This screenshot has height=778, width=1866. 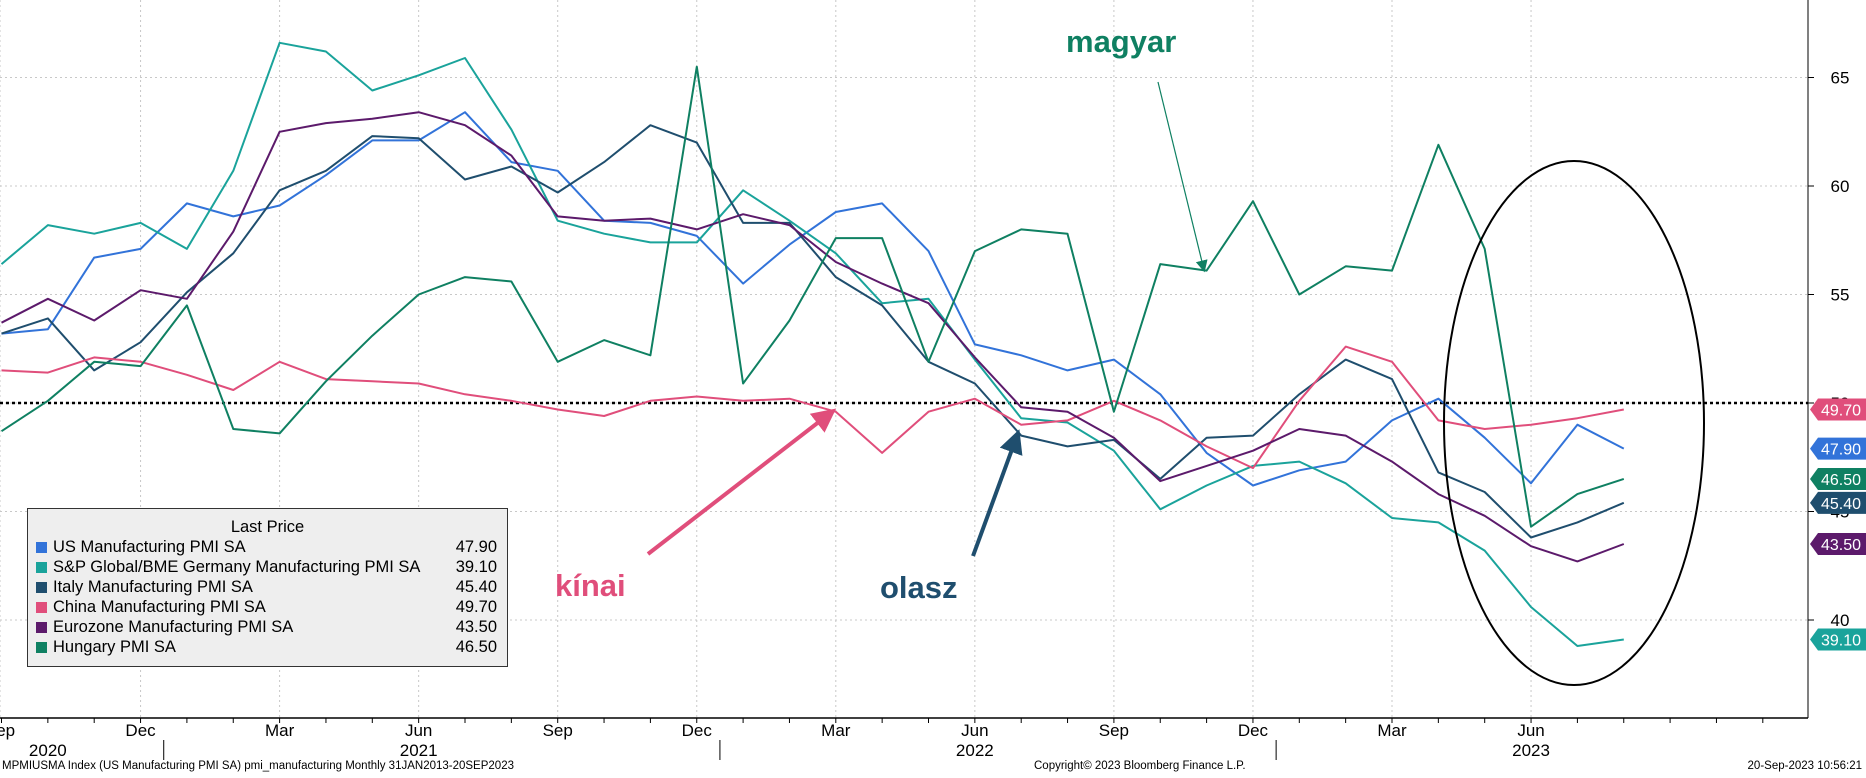 What do you see at coordinates (1841, 411) in the screenshot?
I see `last-value-label: 49.70` at bounding box center [1841, 411].